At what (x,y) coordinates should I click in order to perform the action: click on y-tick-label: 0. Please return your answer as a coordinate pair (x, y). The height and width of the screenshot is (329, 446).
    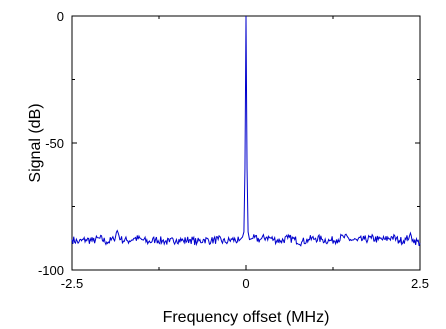
    Looking at the image, I should click on (60, 16).